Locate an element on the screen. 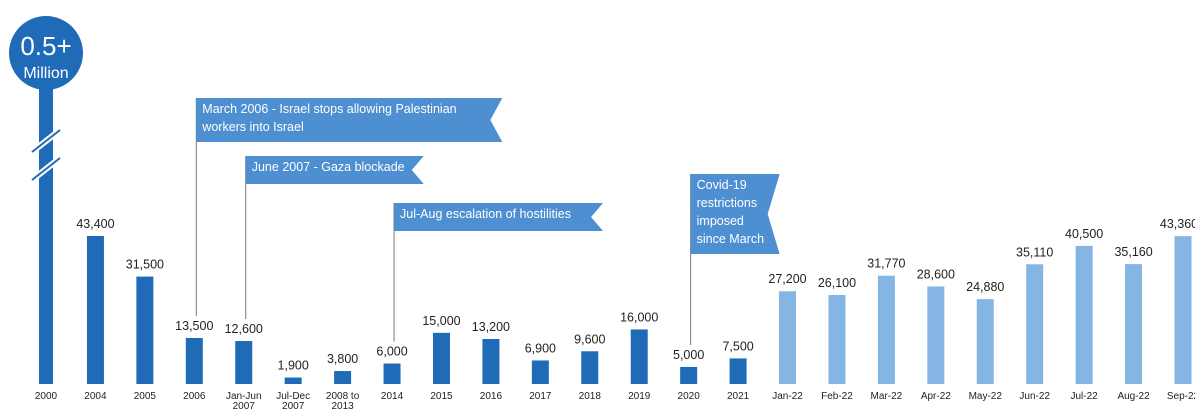 The image size is (1195, 410). value-label: 6,000 is located at coordinates (391, 352).